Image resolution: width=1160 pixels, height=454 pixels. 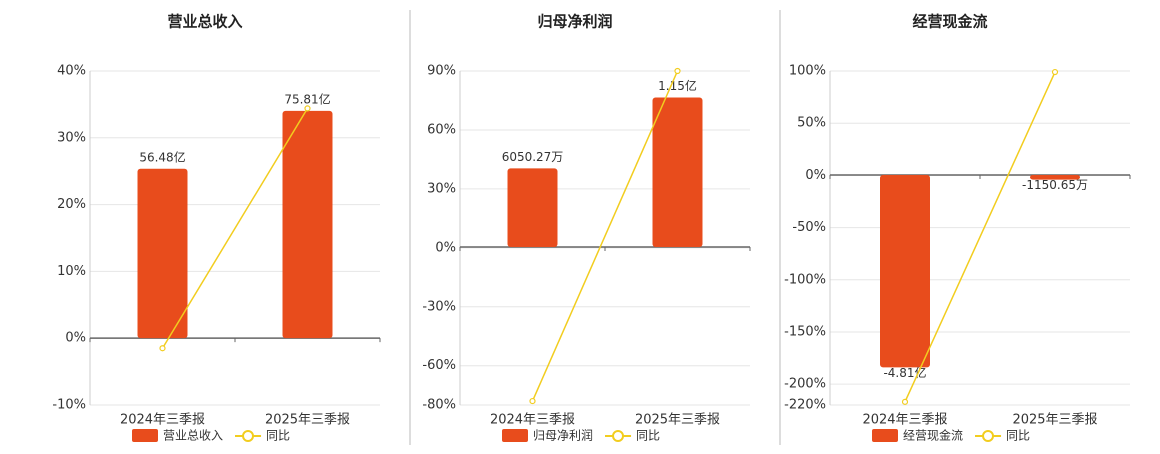 I want to click on chart-title: 经营现金流, so click(x=949, y=22).